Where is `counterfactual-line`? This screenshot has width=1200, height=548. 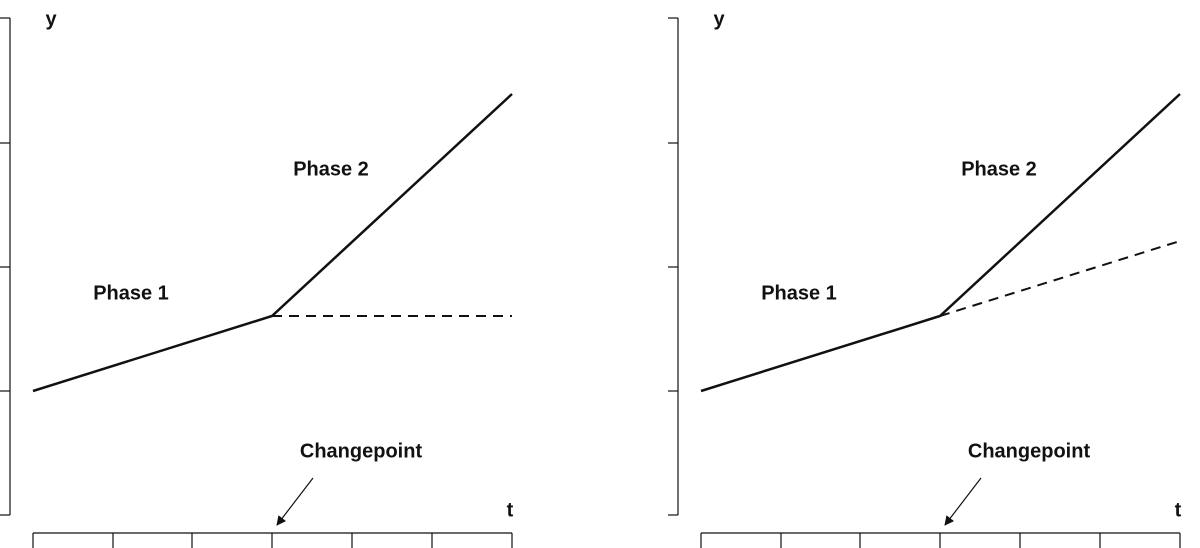
counterfactual-line is located at coordinates (1060, 278).